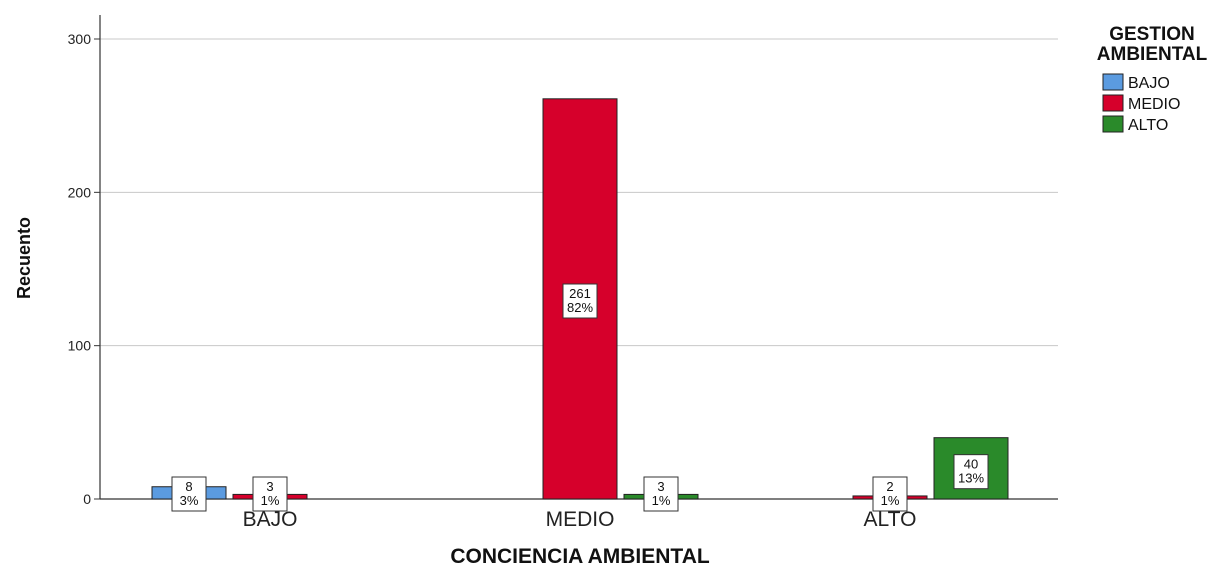  Describe the element at coordinates (660, 486) in the screenshot. I see `data-label-value-medio-alto: 3` at that location.